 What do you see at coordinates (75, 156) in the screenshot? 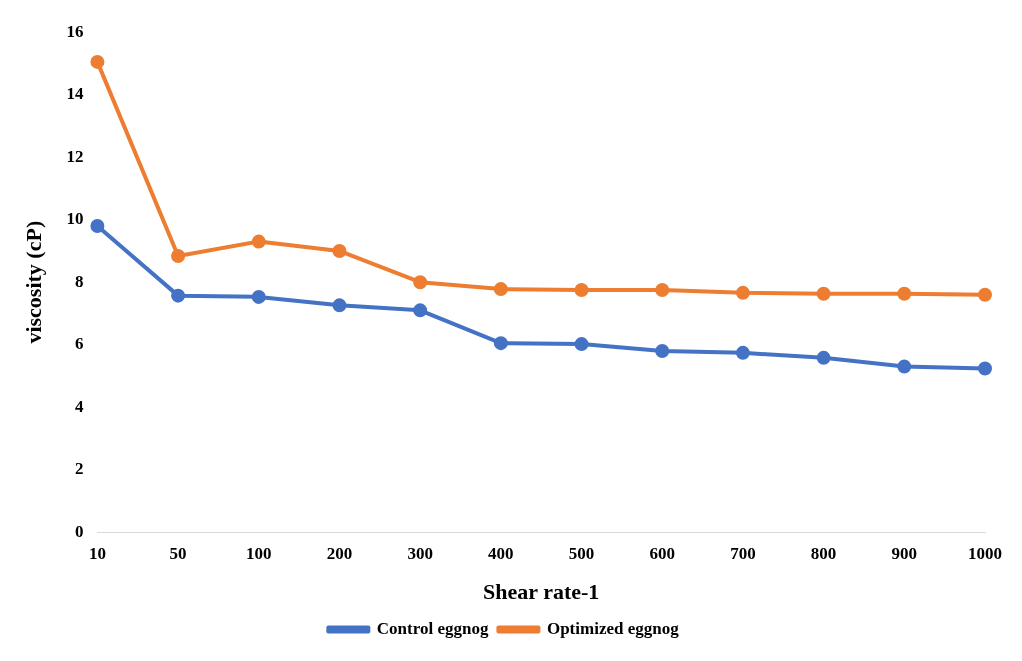
I see `y-tick-label: 12` at bounding box center [75, 156].